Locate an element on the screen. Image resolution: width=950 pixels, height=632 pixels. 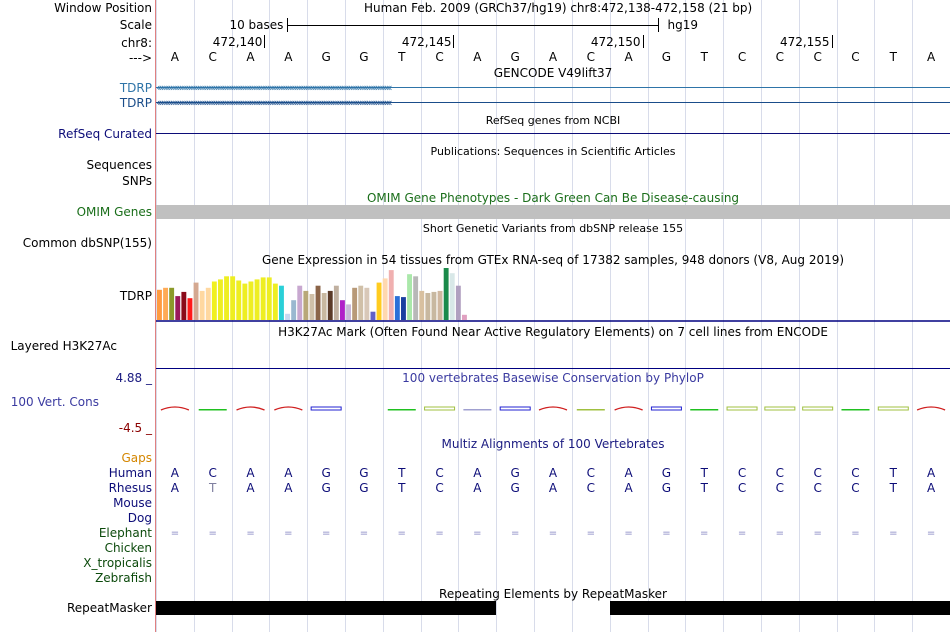
species-label: Chicken is located at coordinates (128, 548).